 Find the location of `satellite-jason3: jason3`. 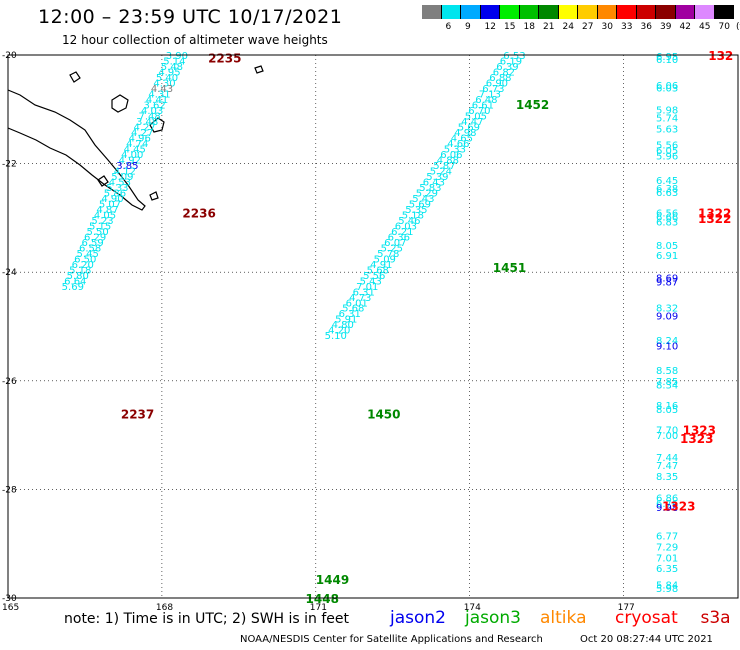

satellite-jason3: jason3 is located at coordinates (493, 618).